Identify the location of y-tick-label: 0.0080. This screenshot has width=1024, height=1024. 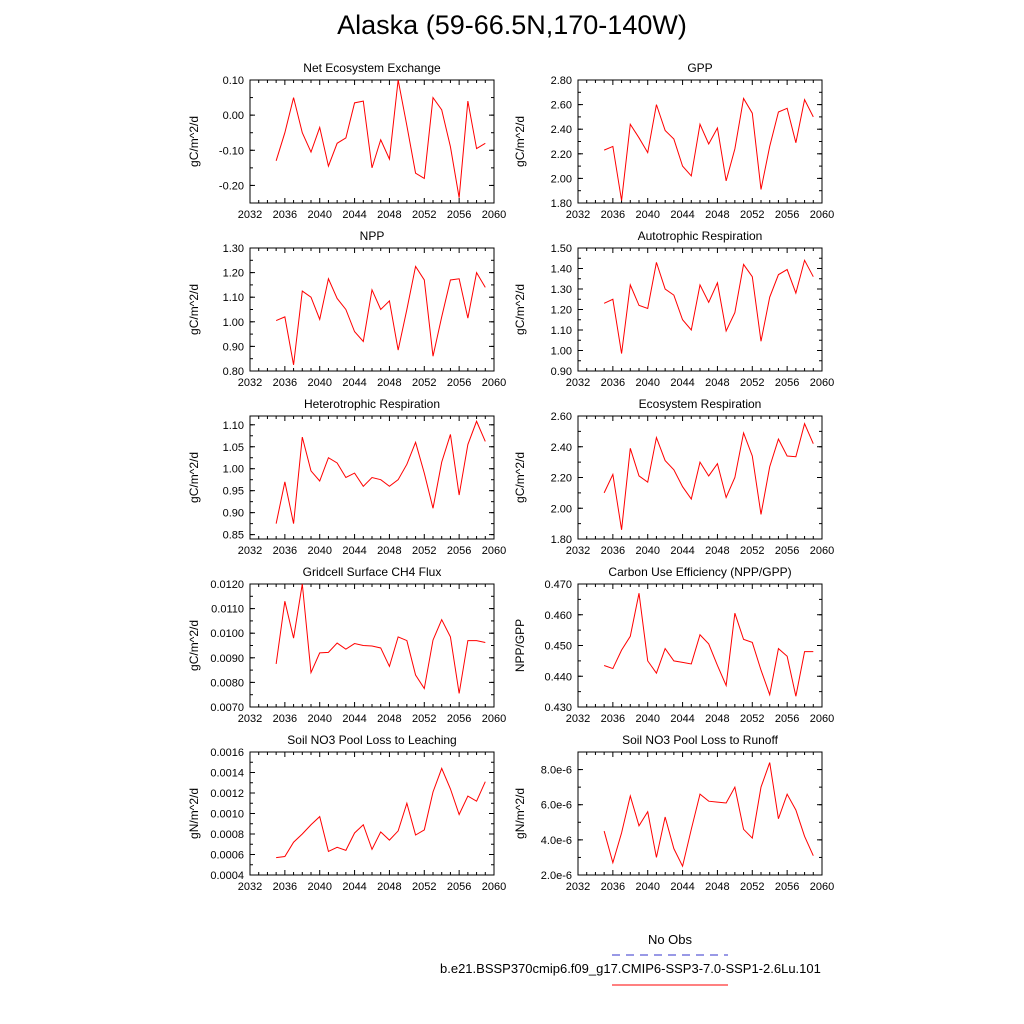
(227, 683).